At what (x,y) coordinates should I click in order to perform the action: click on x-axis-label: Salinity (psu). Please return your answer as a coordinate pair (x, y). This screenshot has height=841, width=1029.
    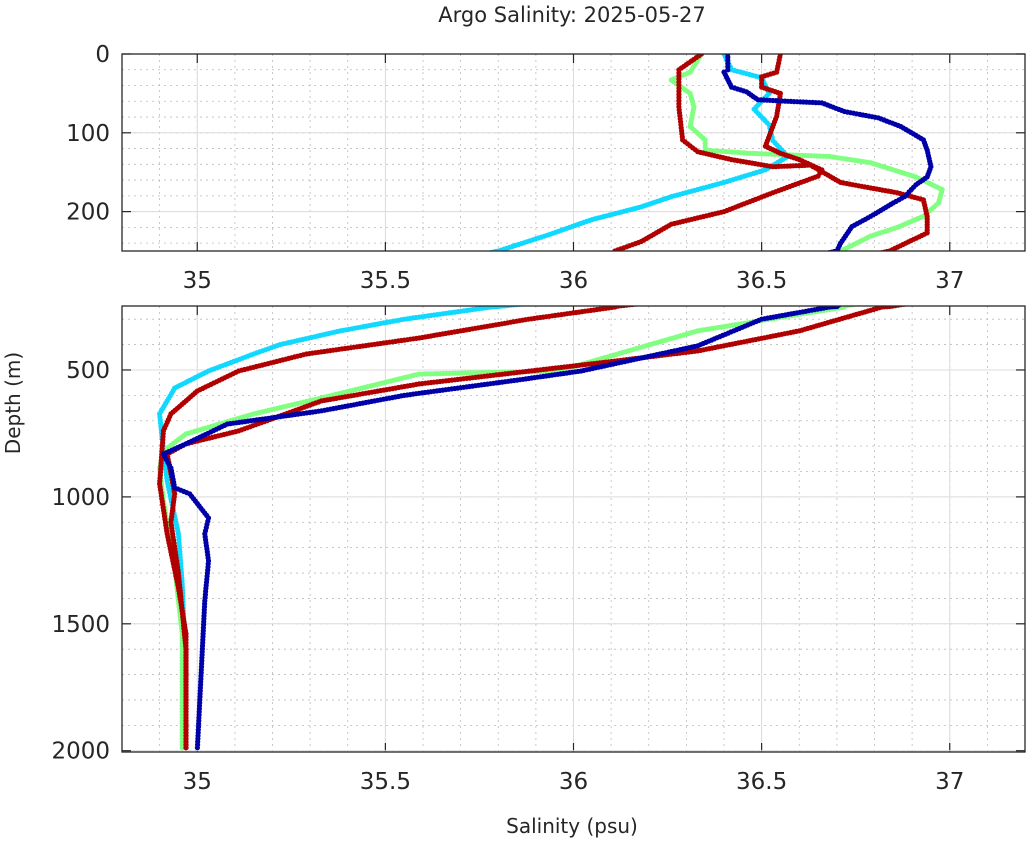
    Looking at the image, I should click on (572, 826).